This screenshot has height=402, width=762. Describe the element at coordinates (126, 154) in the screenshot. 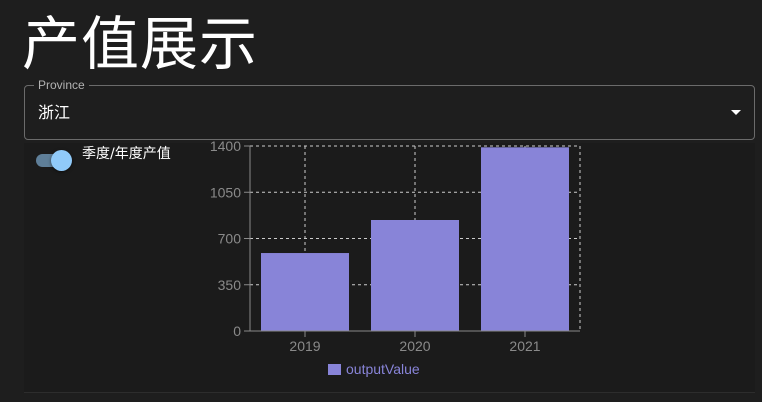

I see `period-toggle-label: 季度/年度产值` at that location.